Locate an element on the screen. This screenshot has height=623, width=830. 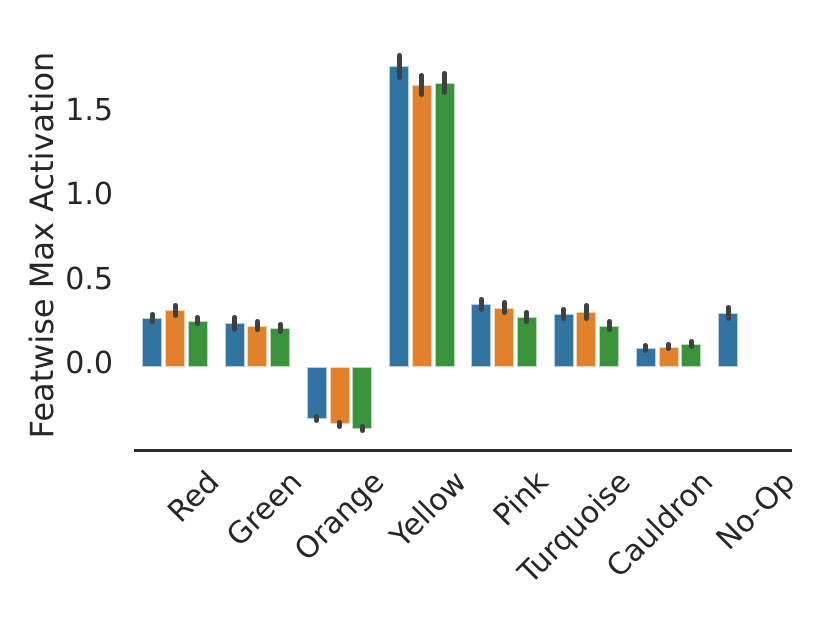
ytick-label: 1.5 is located at coordinates (89, 110).